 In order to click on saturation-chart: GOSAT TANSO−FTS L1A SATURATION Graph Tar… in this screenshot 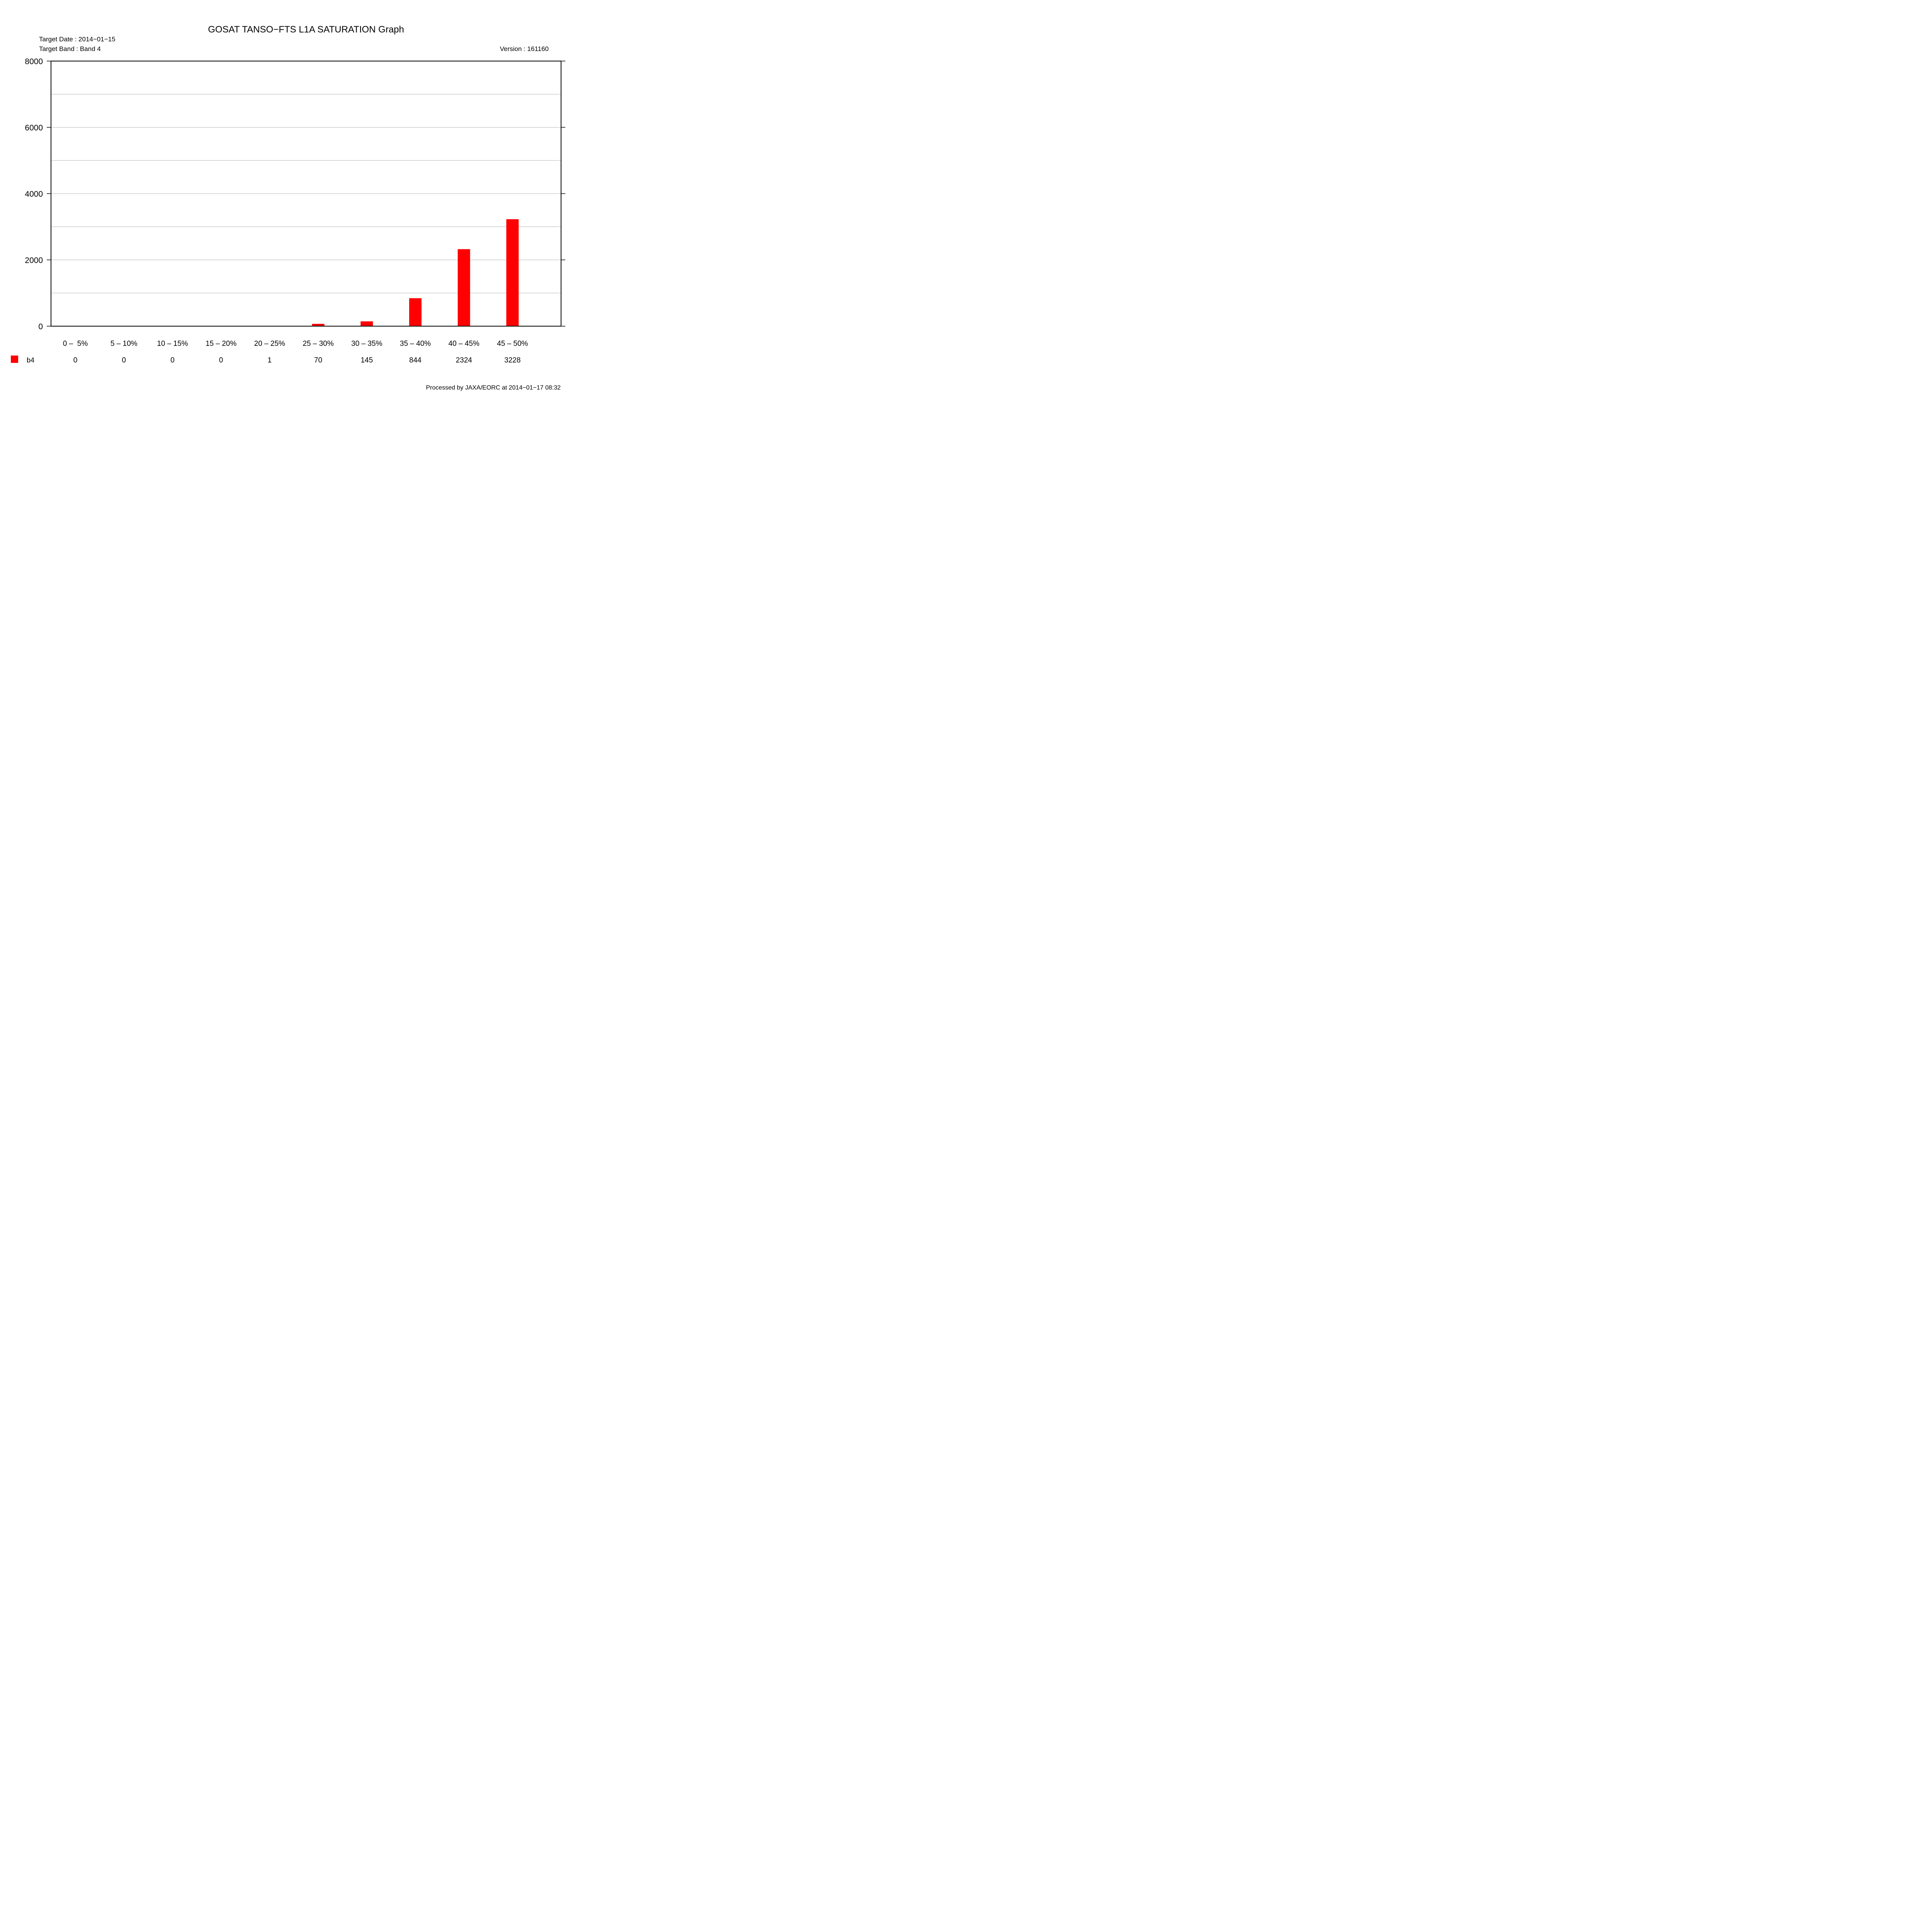, I will do `click(288, 208)`.